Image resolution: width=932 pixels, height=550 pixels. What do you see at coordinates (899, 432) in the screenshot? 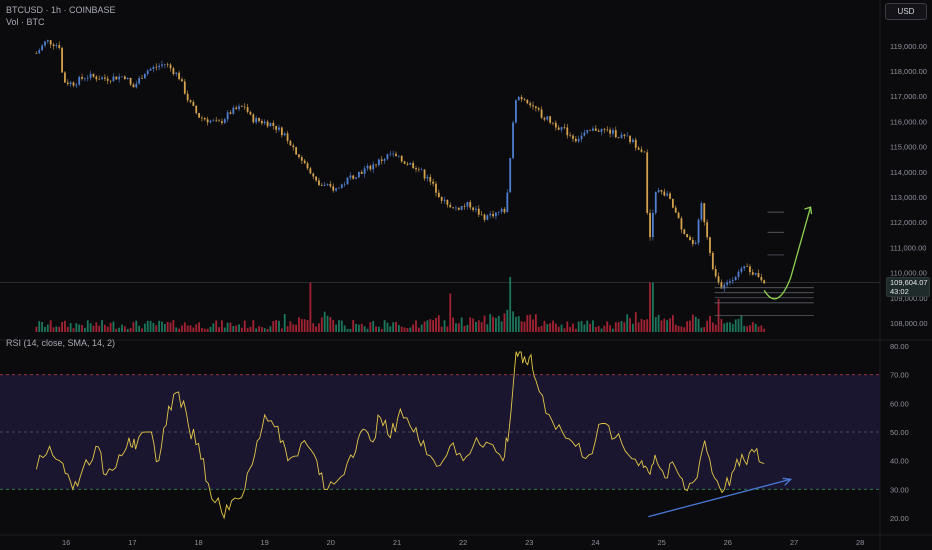
I see `rsi-tick-label: 50.00` at bounding box center [899, 432].